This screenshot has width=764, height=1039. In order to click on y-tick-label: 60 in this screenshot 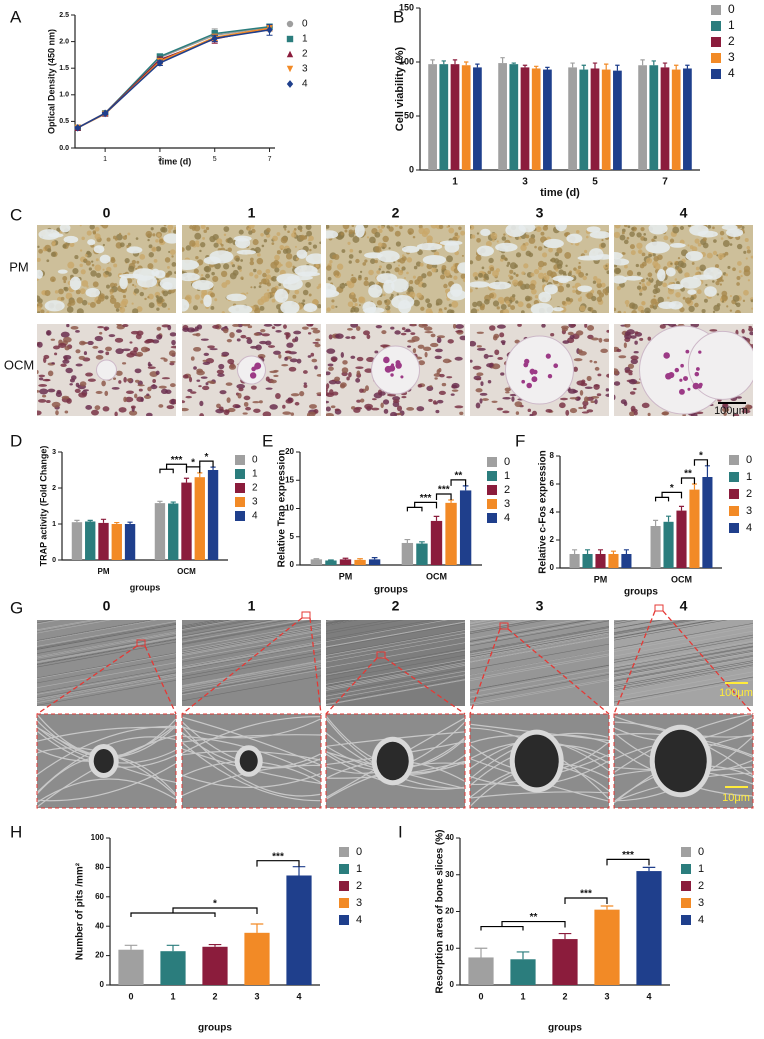, I will do `click(99, 896)`.